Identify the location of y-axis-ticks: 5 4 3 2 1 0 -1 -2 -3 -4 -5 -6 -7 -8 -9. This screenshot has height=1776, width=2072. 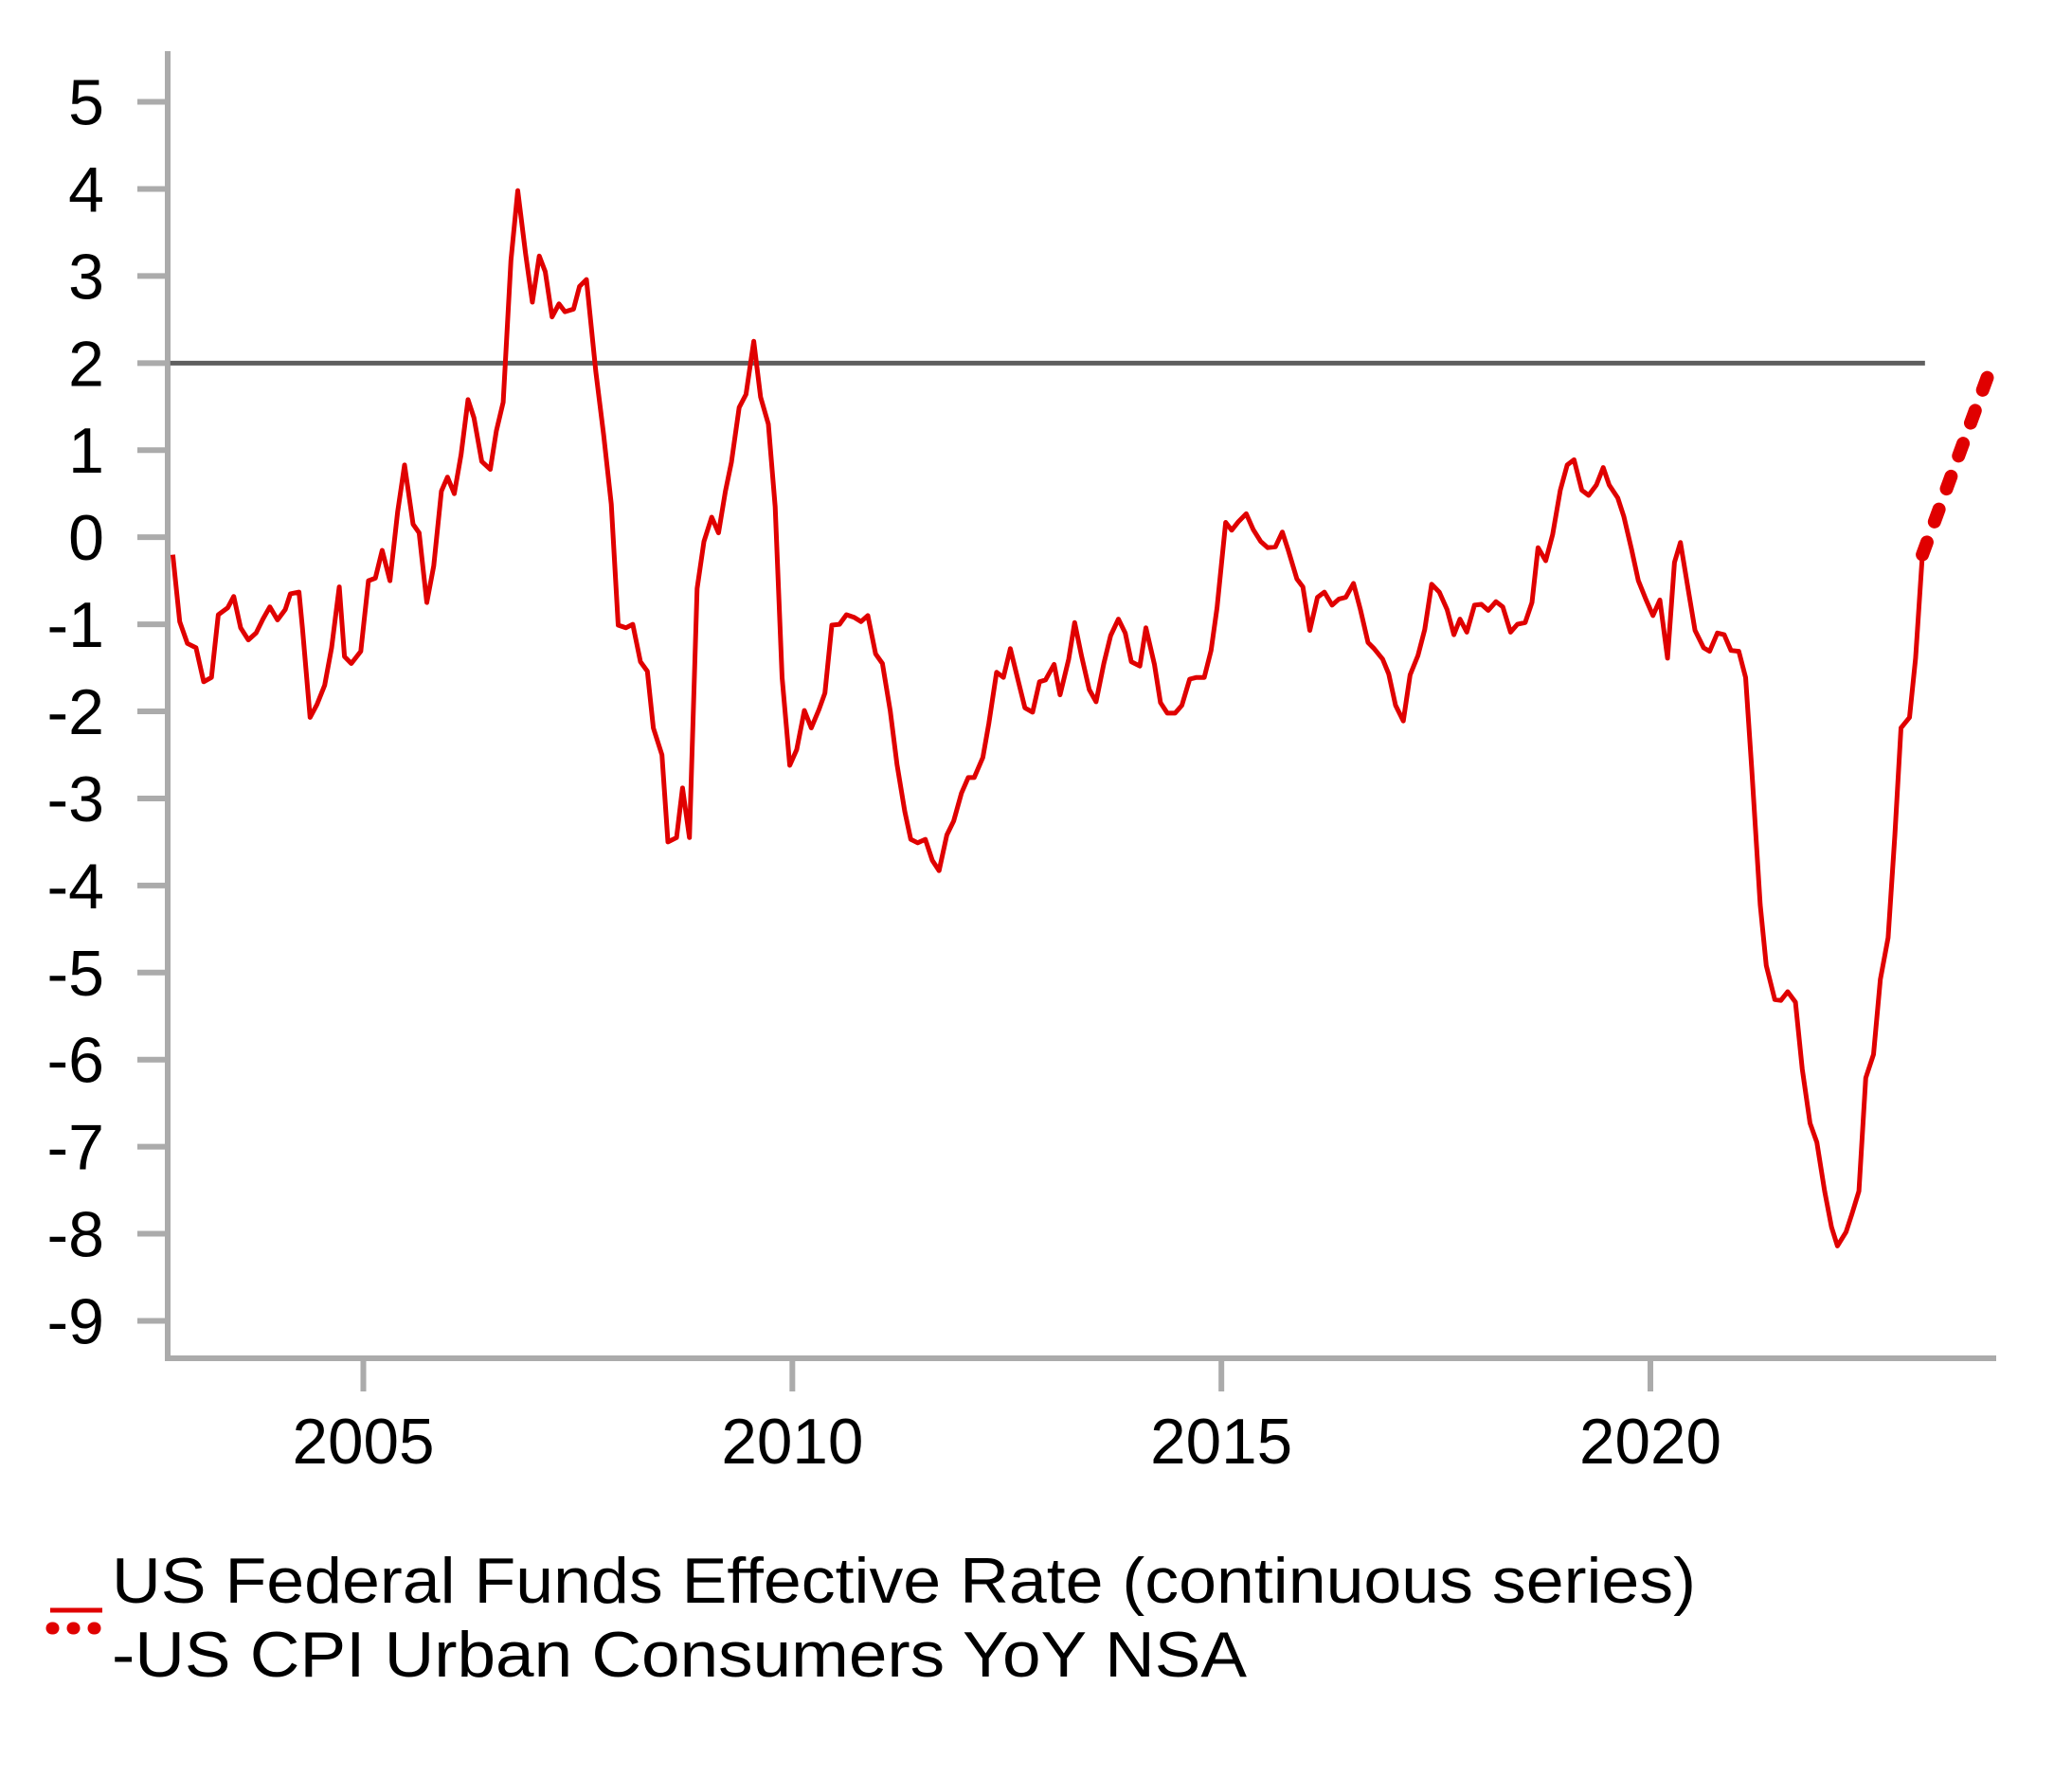
(107, 712).